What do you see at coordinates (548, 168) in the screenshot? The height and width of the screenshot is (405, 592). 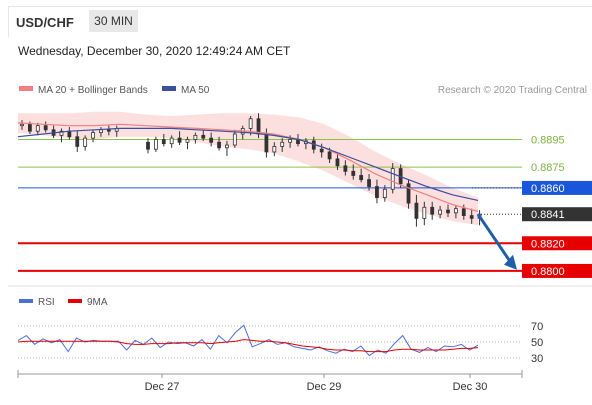 I see `level-label: 0.8875` at bounding box center [548, 168].